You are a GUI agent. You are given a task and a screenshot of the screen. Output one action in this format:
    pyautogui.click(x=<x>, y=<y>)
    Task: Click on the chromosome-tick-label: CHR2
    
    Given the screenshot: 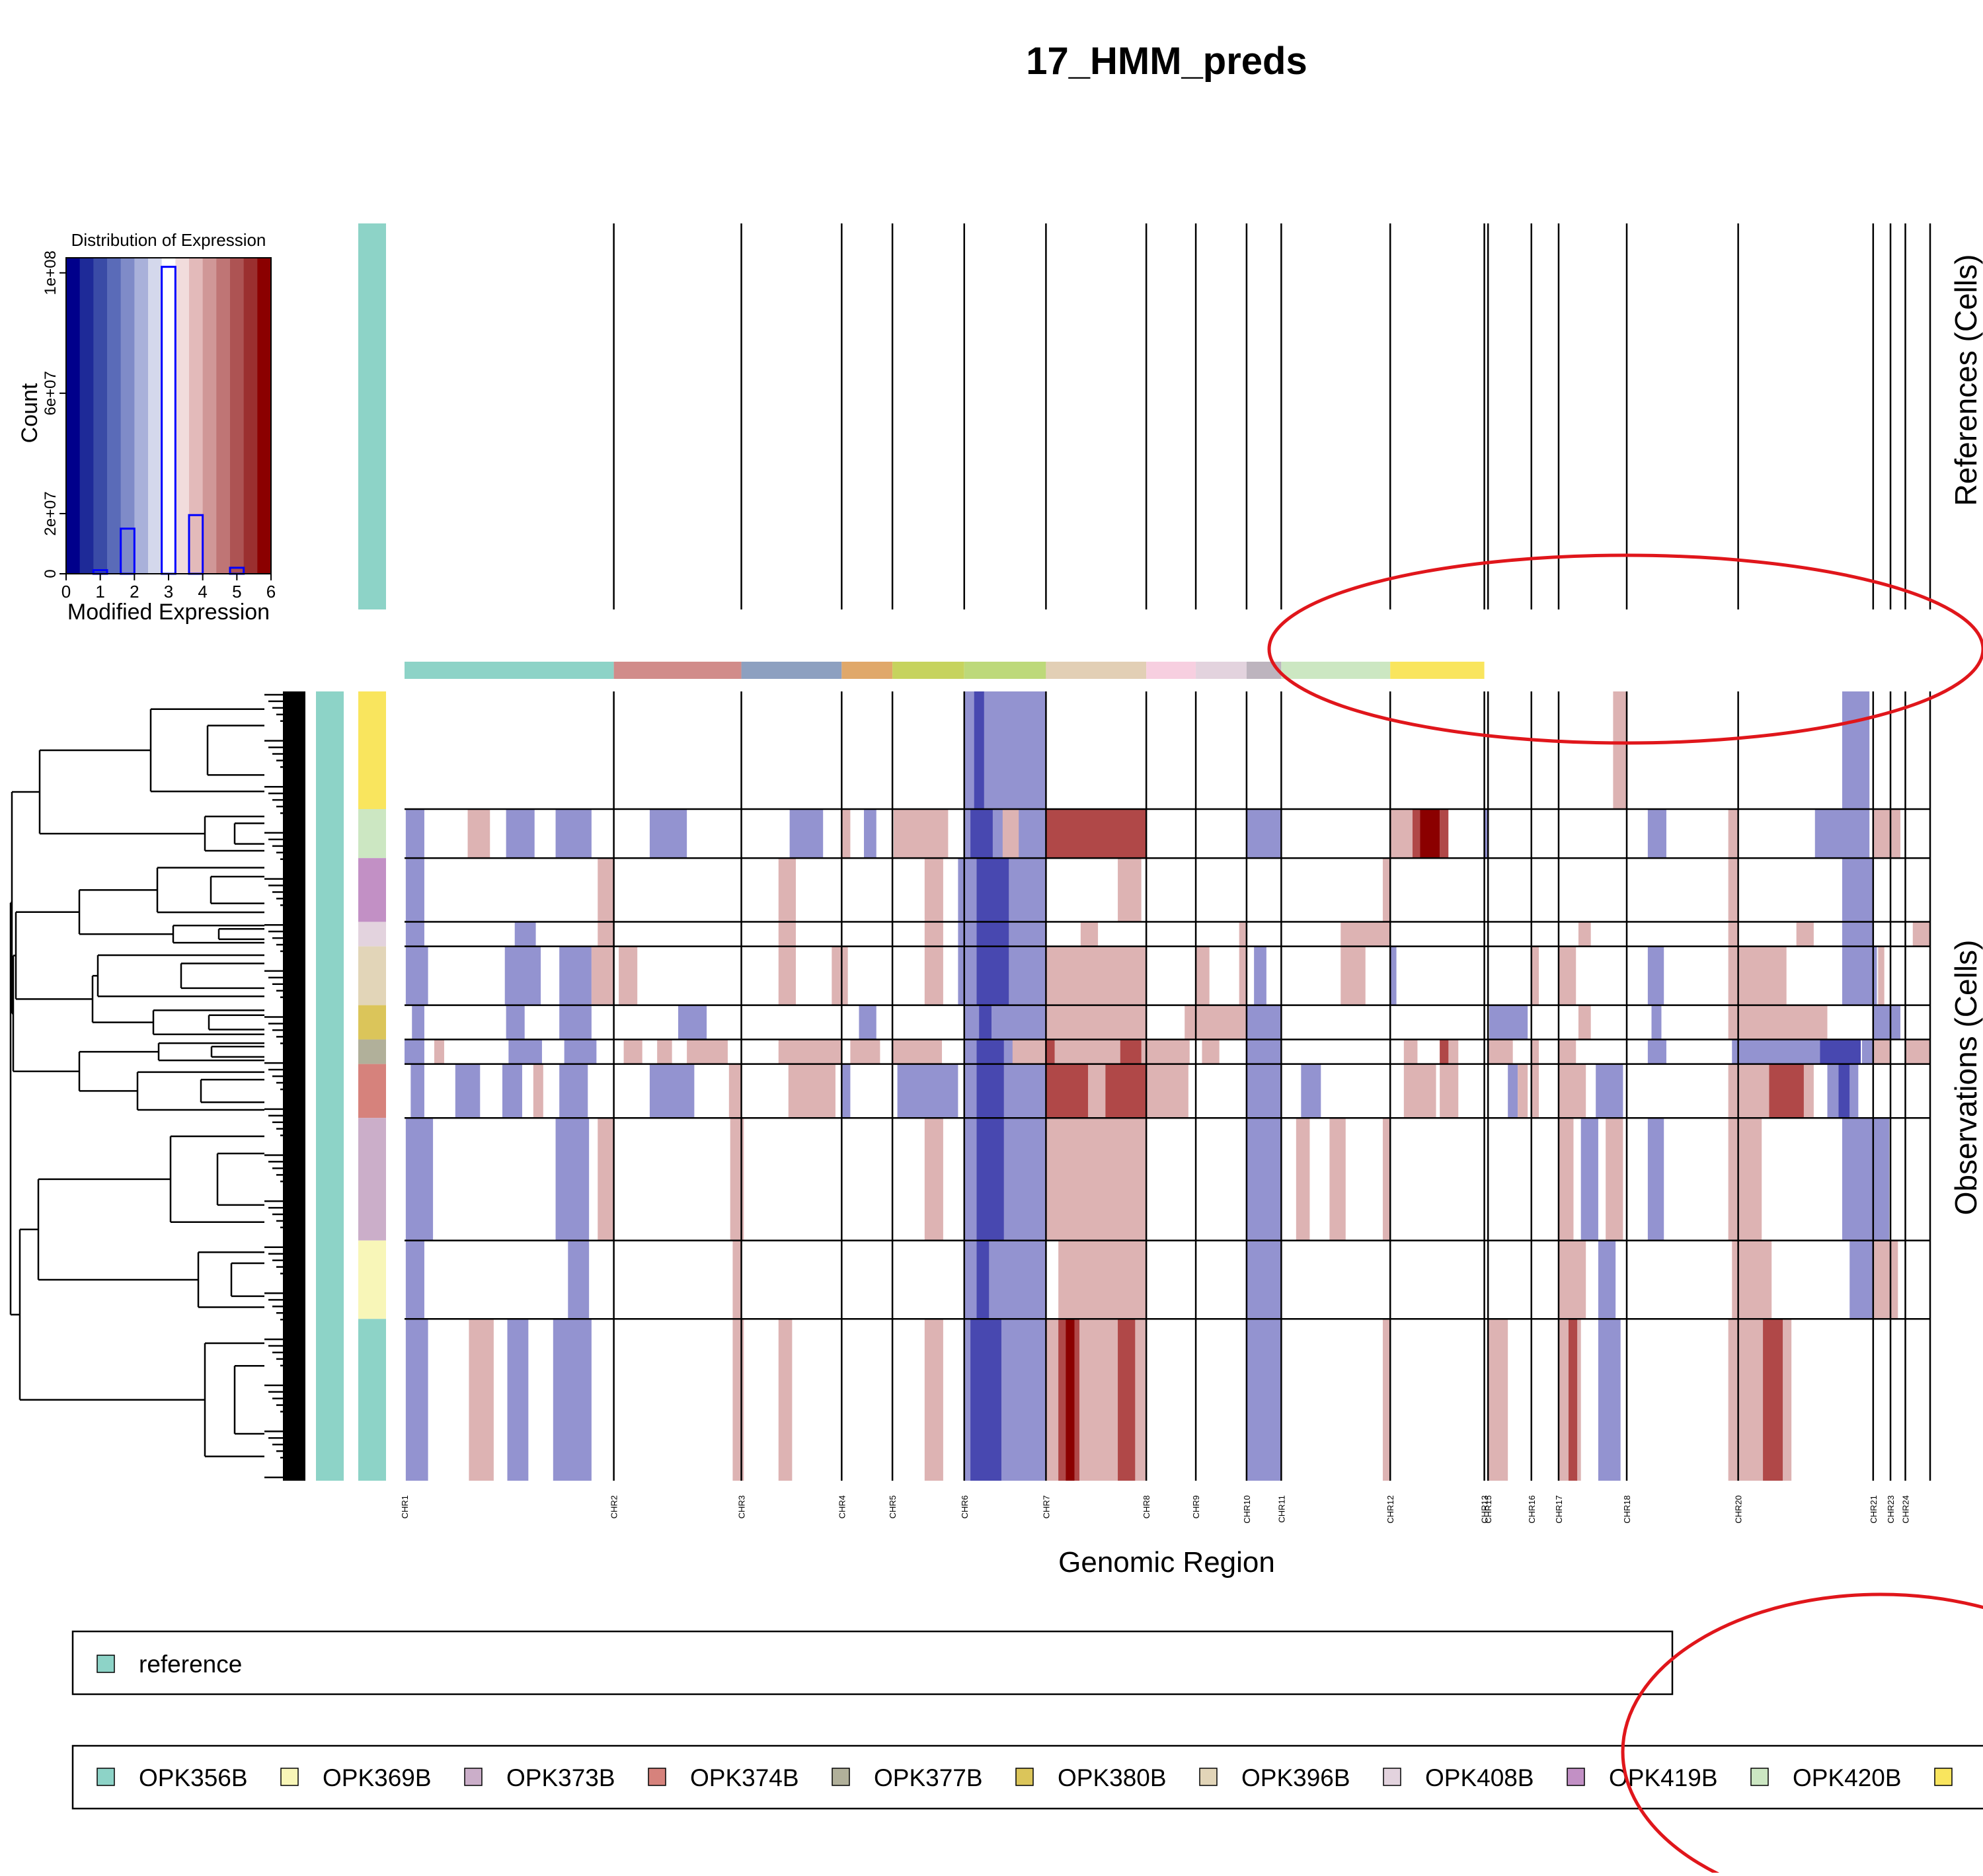 What is the action you would take?
    pyautogui.click(x=614, y=1506)
    